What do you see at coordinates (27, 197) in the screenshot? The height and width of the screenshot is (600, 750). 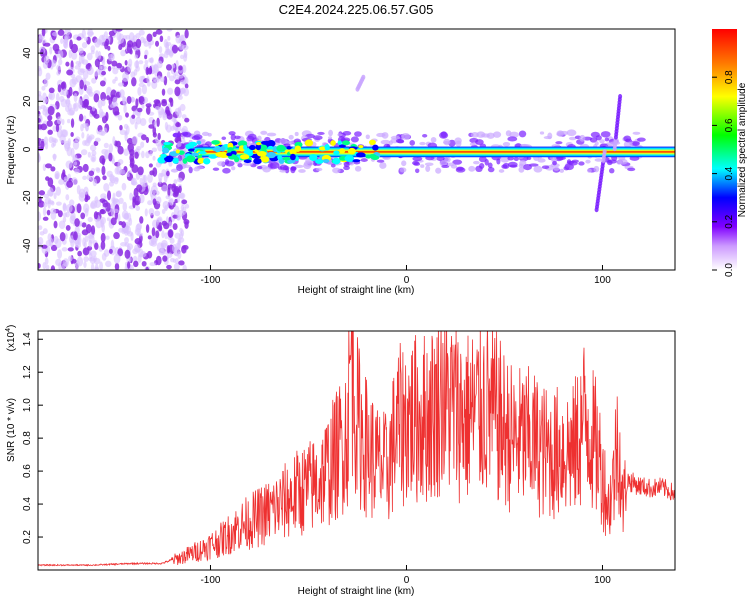 I see `y-tick-label: -20` at bounding box center [27, 197].